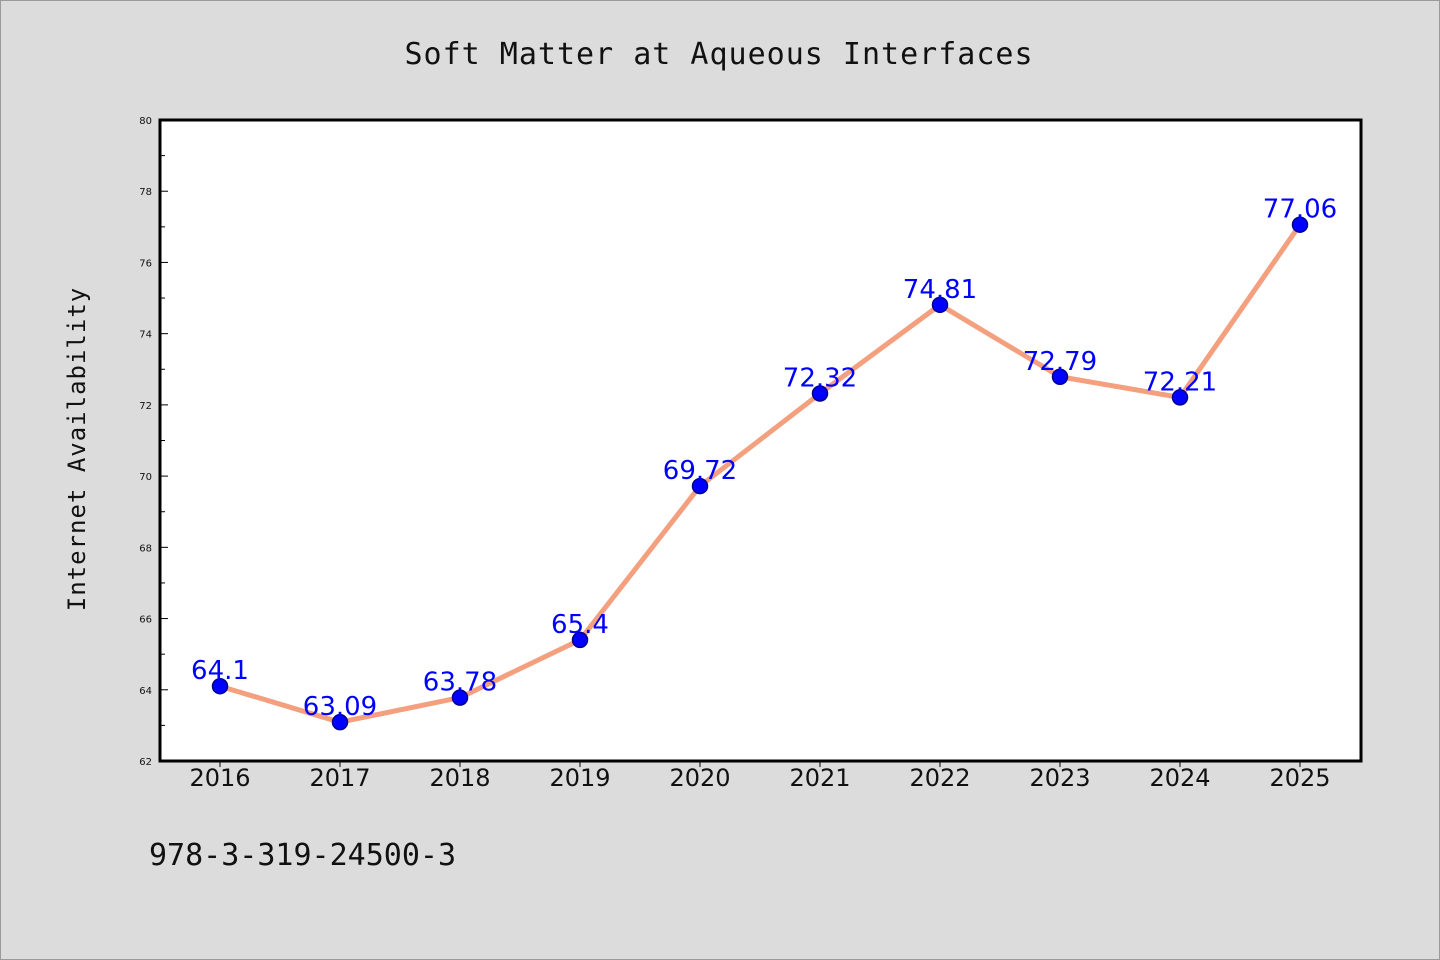 The image size is (1440, 960). I want to click on x-tick-label: 2021, so click(819, 778).